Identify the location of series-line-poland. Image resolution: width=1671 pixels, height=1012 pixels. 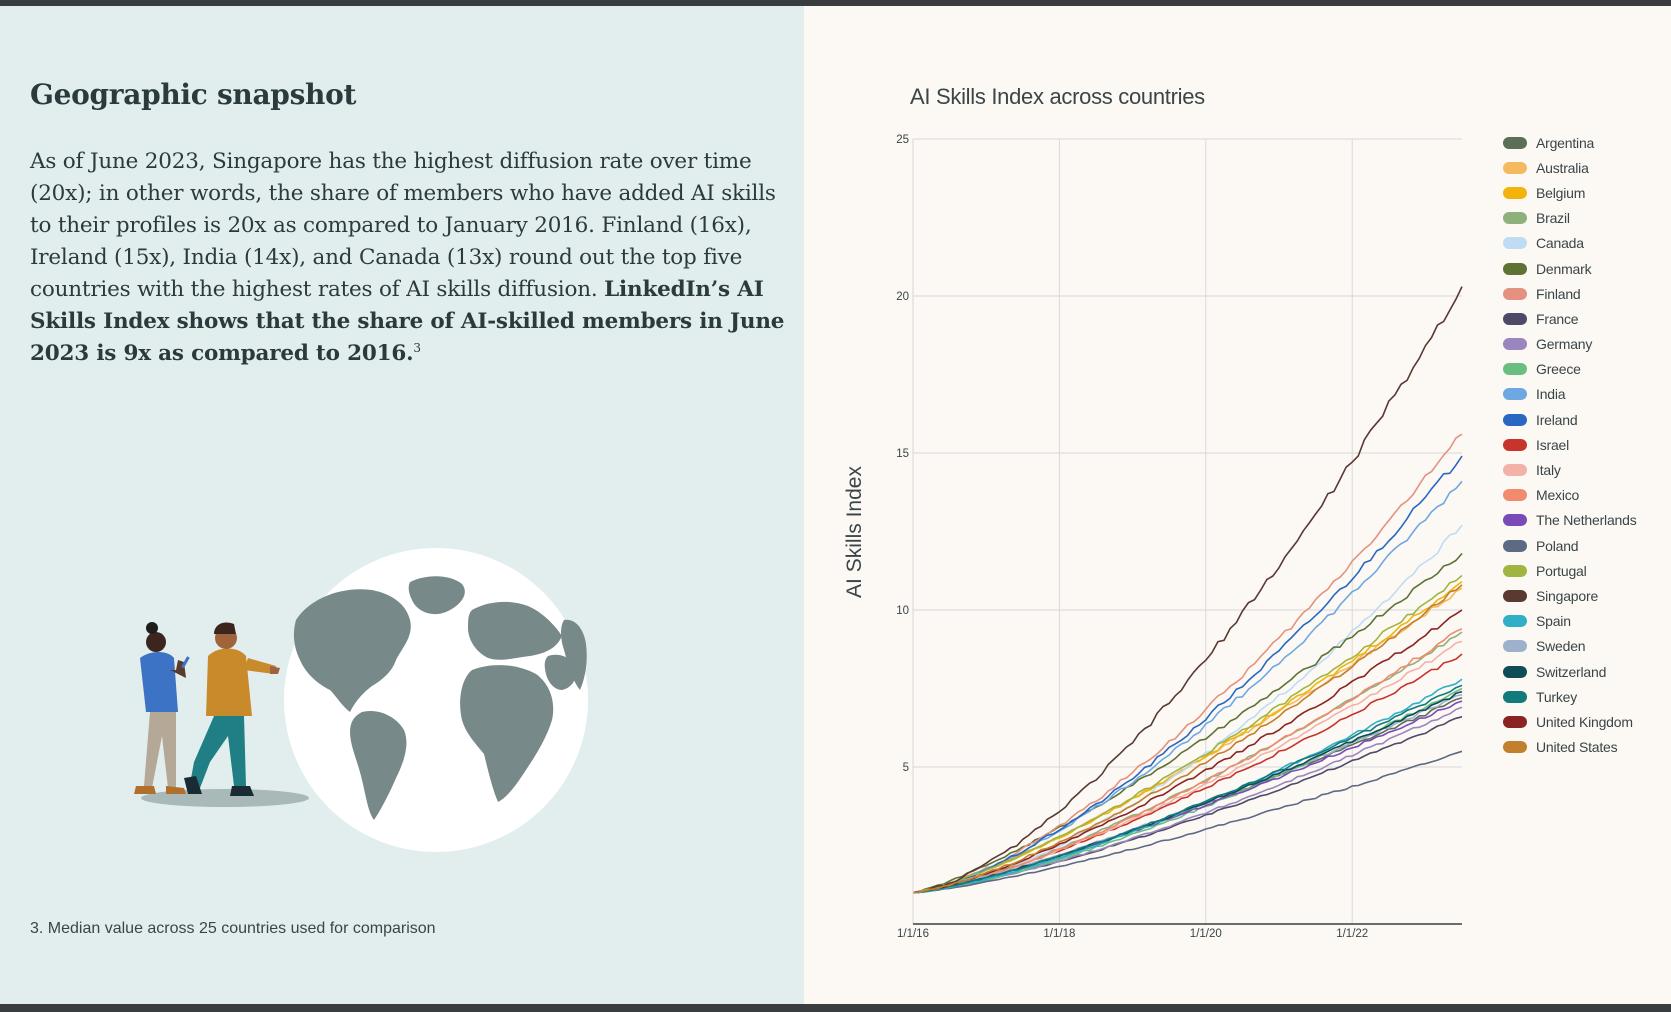
(1187, 822).